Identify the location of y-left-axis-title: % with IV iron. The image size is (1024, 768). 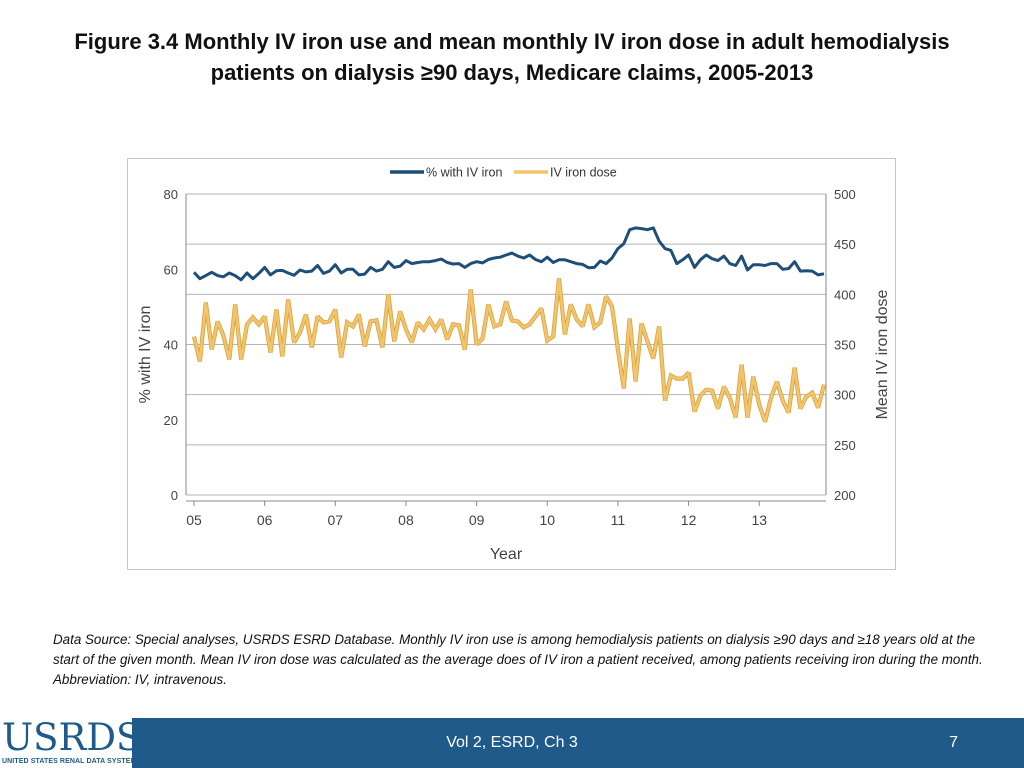
(145, 355).